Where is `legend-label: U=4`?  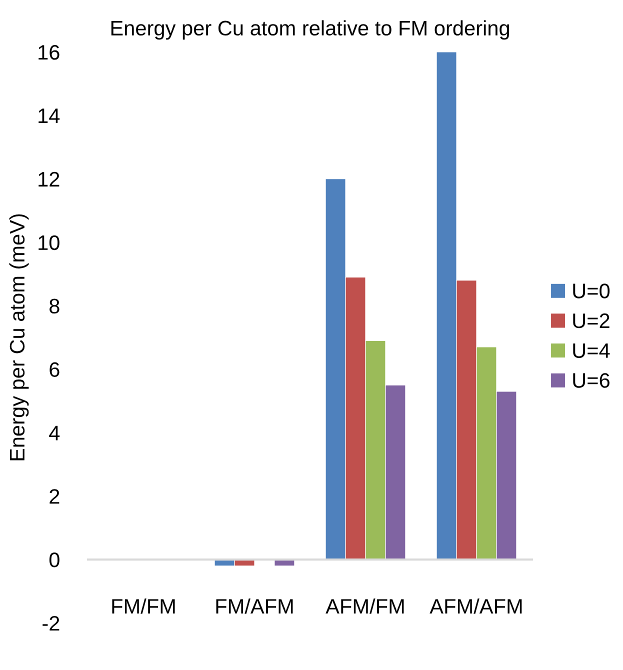
legend-label: U=4 is located at coordinates (591, 350).